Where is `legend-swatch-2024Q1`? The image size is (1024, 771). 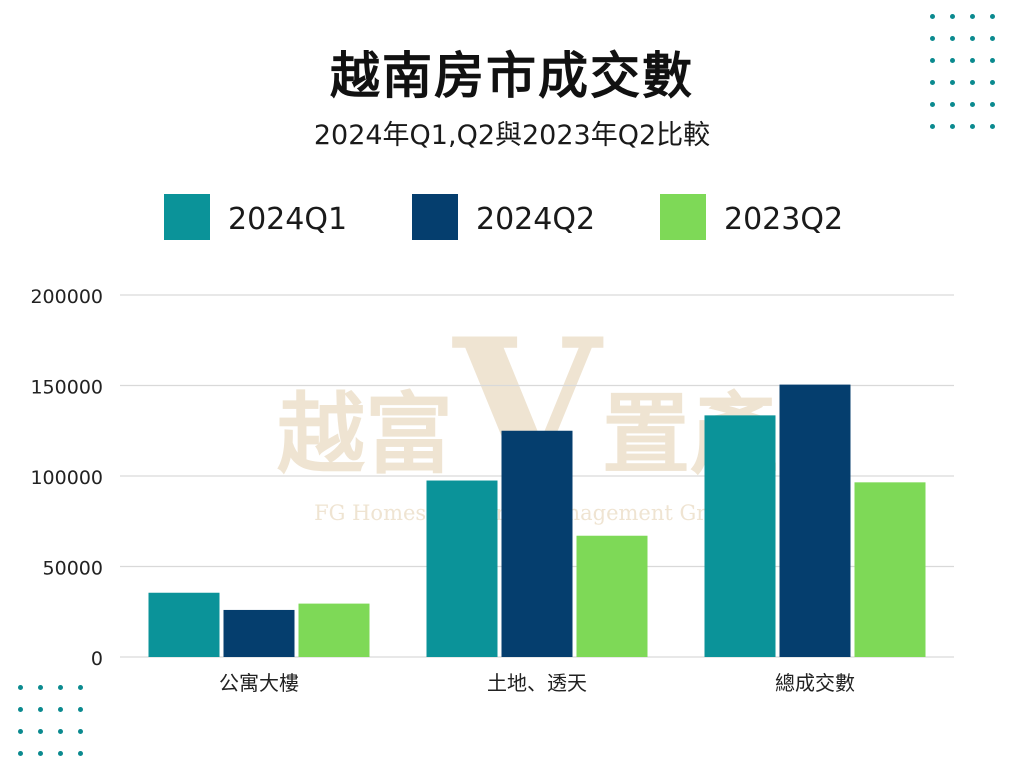 legend-swatch-2024Q1 is located at coordinates (187, 217).